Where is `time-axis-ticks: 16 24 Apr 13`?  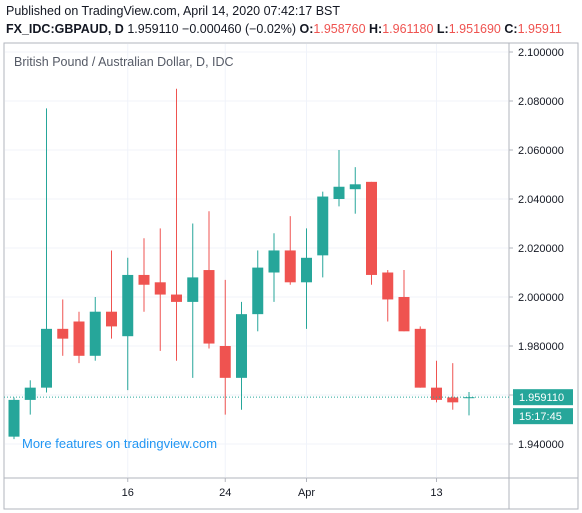 time-axis-ticks: 16 24 Apr 13 is located at coordinates (282, 488).